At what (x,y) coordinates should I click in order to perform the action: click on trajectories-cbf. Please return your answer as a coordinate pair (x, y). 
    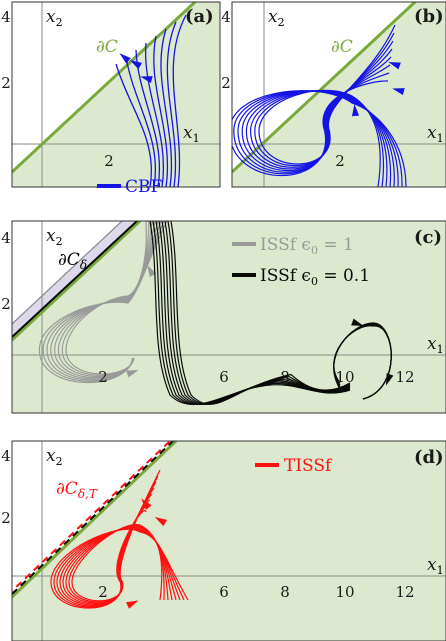
    Looking at the image, I should click on (151, 100).